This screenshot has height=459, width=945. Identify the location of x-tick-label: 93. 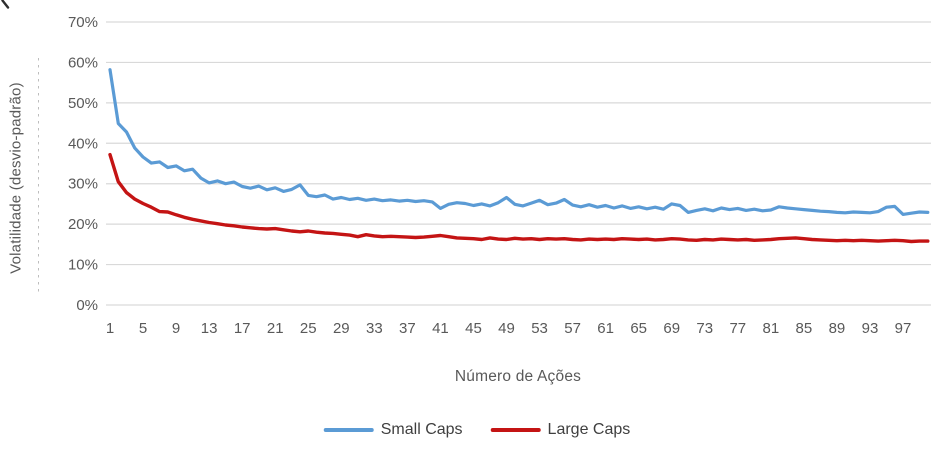
(870, 328).